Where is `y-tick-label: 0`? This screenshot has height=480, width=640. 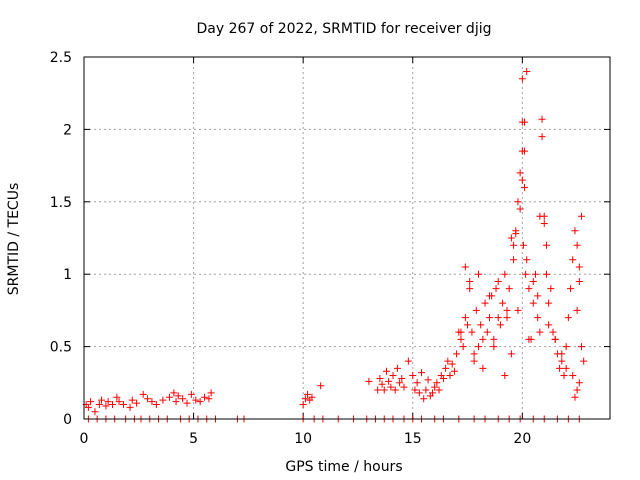 y-tick-label: 0 is located at coordinates (67, 420).